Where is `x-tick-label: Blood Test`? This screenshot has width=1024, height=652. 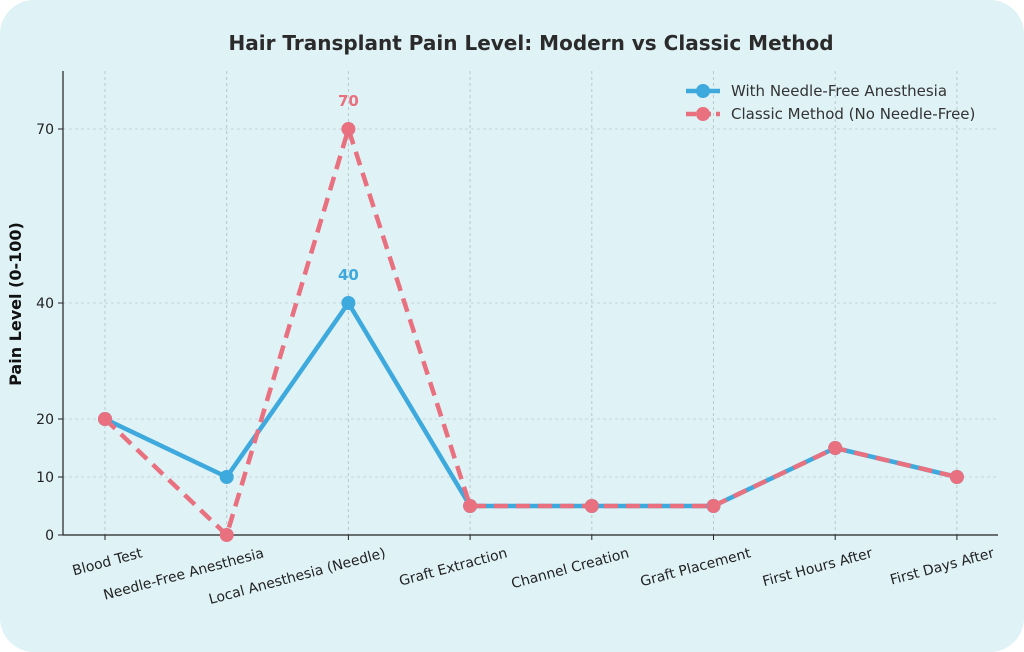 x-tick-label: Blood Test is located at coordinates (108, 562).